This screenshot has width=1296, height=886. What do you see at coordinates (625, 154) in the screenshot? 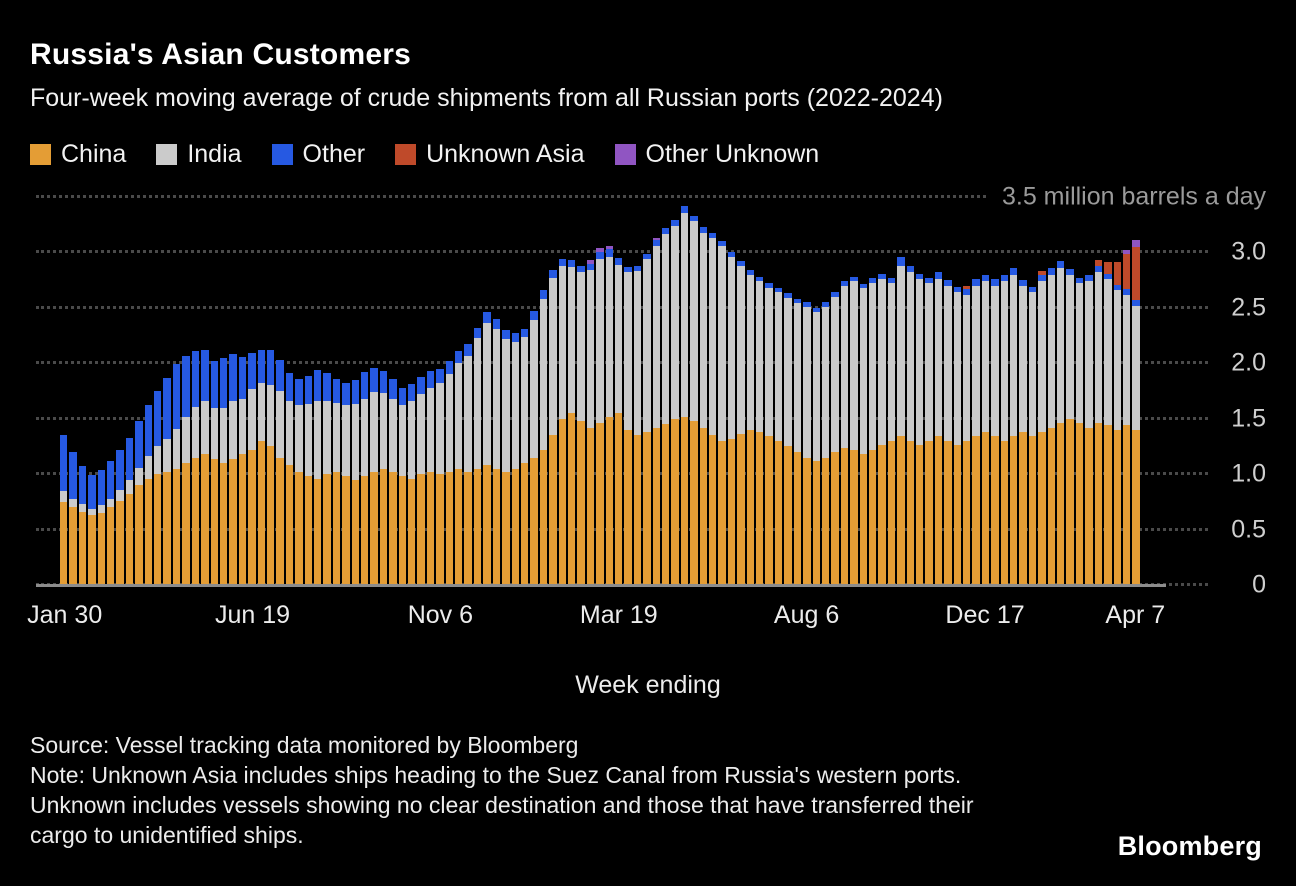
I see `legend-swatch-other-unknown` at bounding box center [625, 154].